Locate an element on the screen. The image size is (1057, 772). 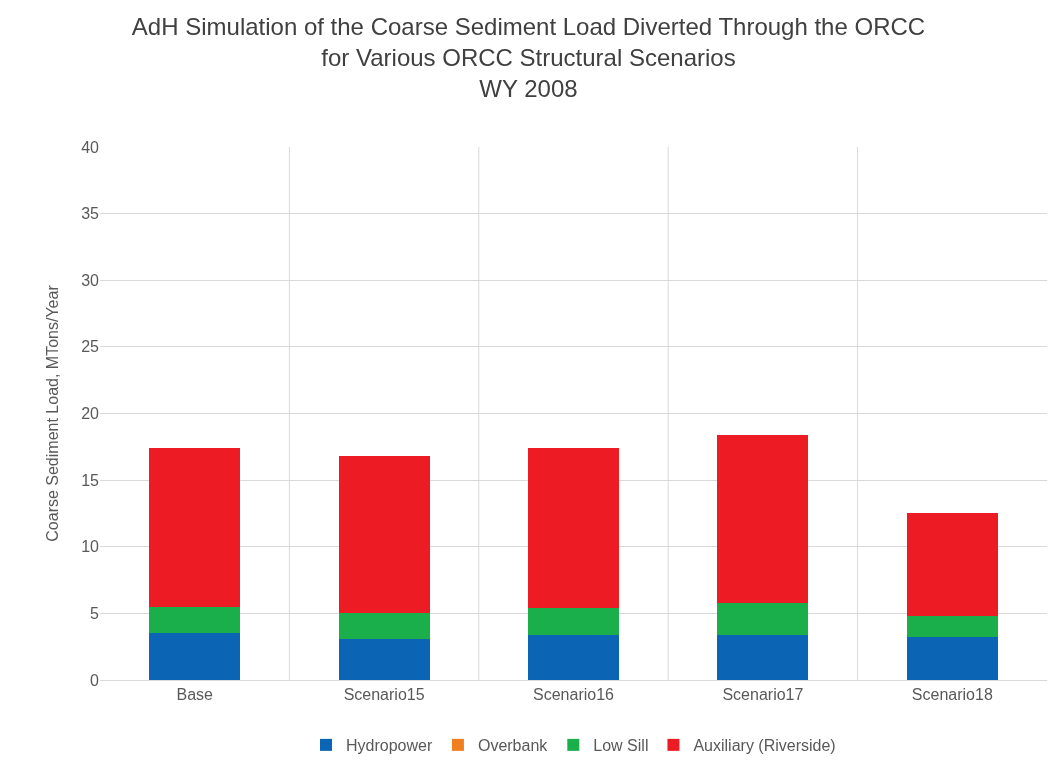
legend-label: Overbank is located at coordinates (513, 746).